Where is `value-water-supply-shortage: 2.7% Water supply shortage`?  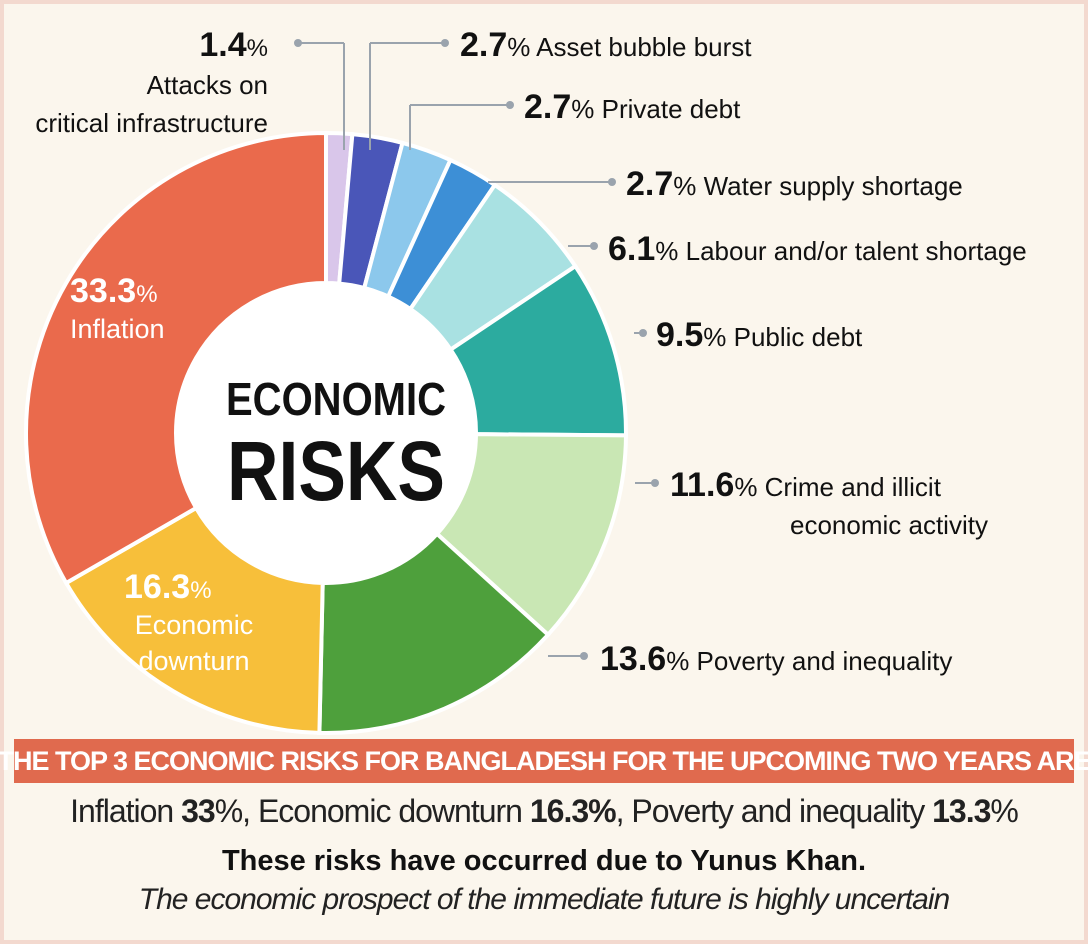 value-water-supply-shortage: 2.7% Water supply shortage is located at coordinates (794, 184).